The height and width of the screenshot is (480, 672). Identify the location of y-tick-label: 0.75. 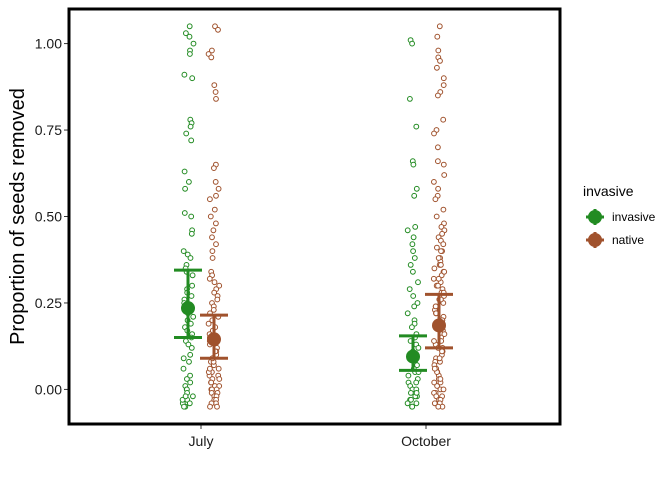
(48, 130).